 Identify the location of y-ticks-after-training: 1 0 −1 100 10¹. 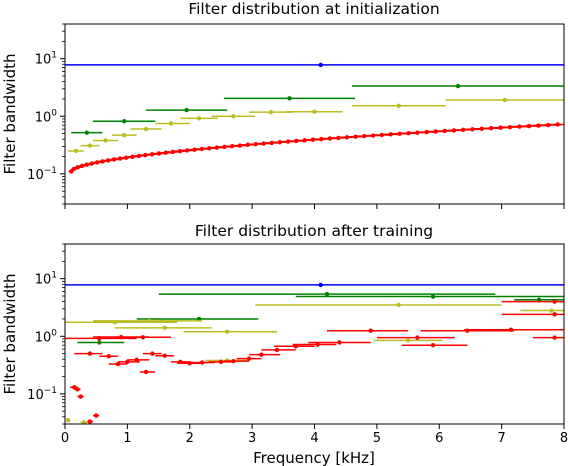
(46, 334).